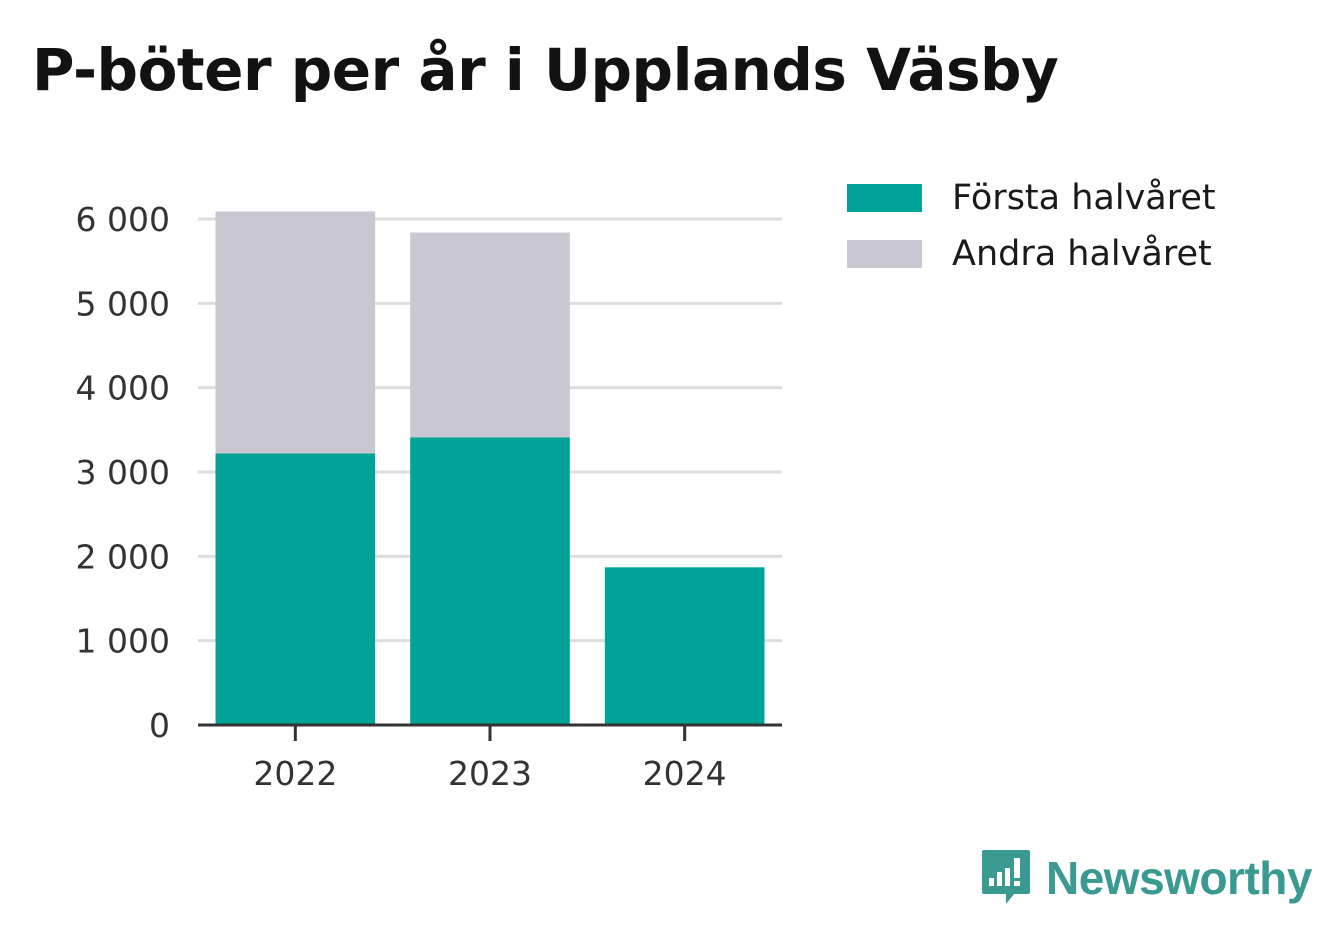 The height and width of the screenshot is (939, 1322). Describe the element at coordinates (123, 641) in the screenshot. I see `y-tick-label: 1 000` at that location.